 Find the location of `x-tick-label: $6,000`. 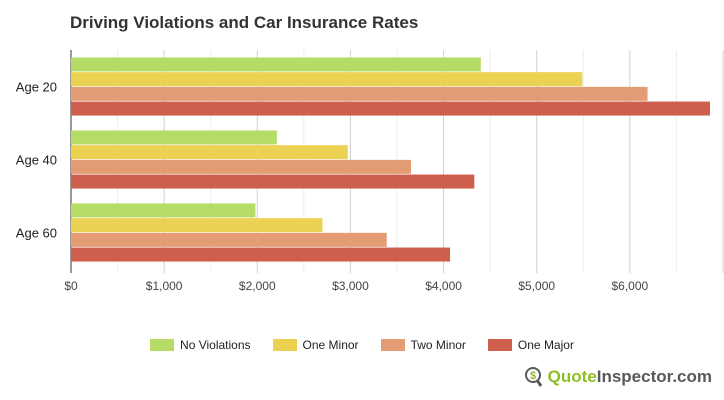

x-tick-label: $6,000 is located at coordinates (630, 286).